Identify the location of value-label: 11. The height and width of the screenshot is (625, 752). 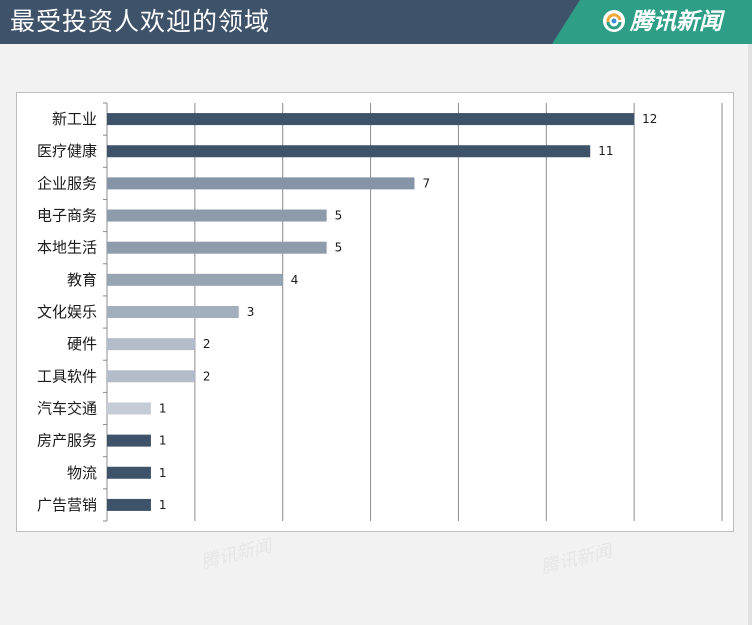
(605, 151).